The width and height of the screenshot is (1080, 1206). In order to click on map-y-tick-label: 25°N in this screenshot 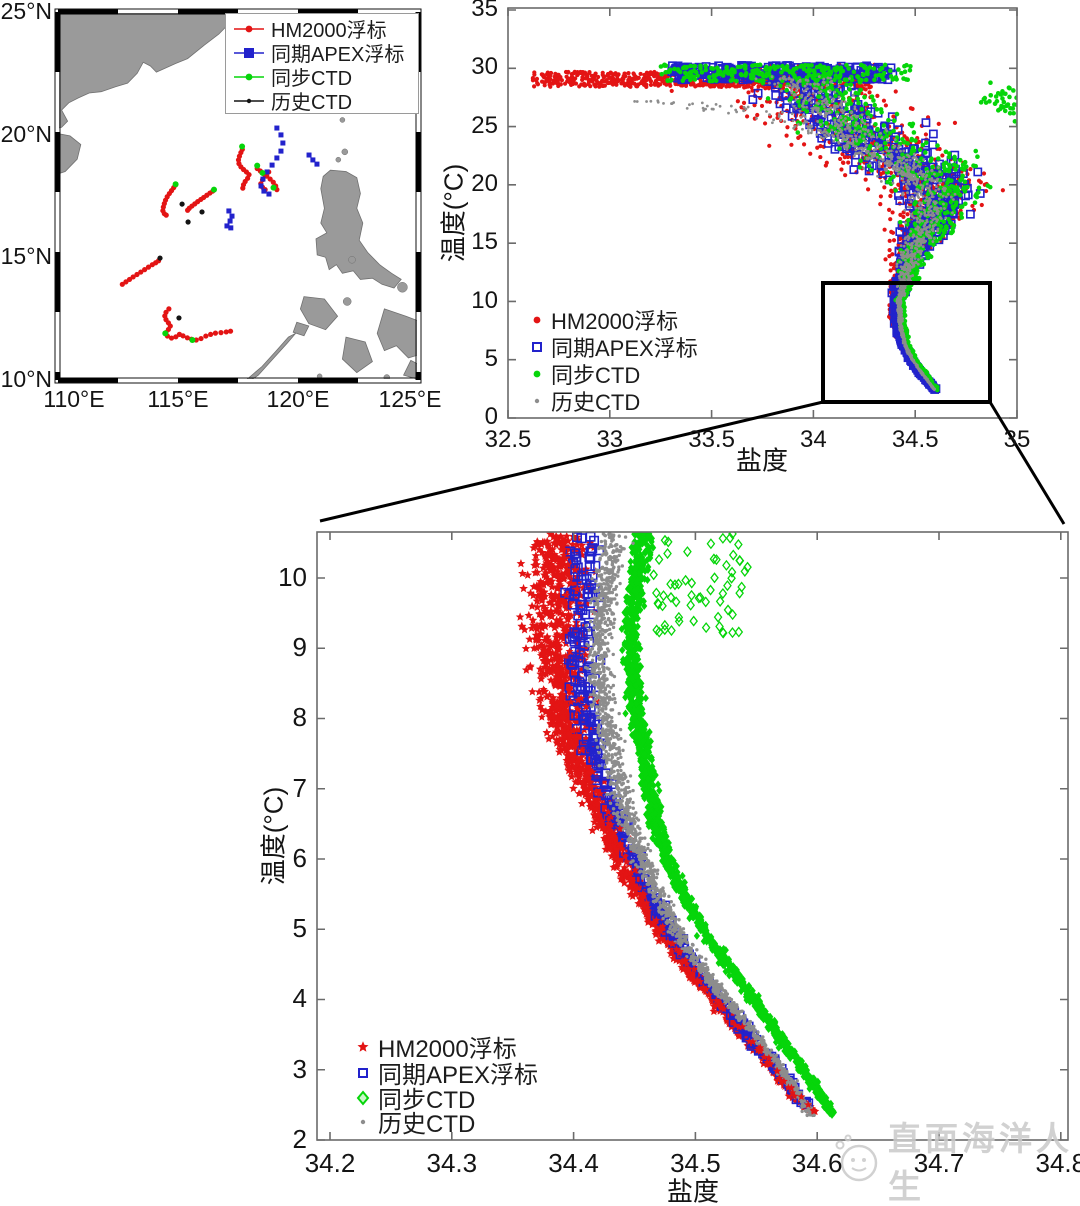, I will do `click(26, 12)`.